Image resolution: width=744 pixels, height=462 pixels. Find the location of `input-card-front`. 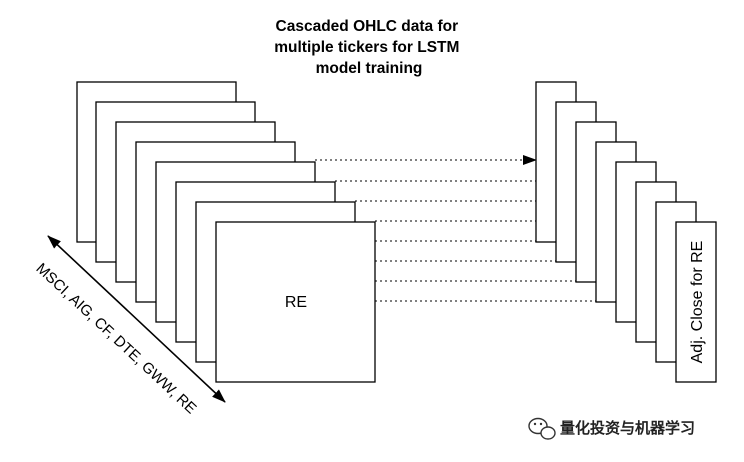

input-card-front is located at coordinates (295, 302).